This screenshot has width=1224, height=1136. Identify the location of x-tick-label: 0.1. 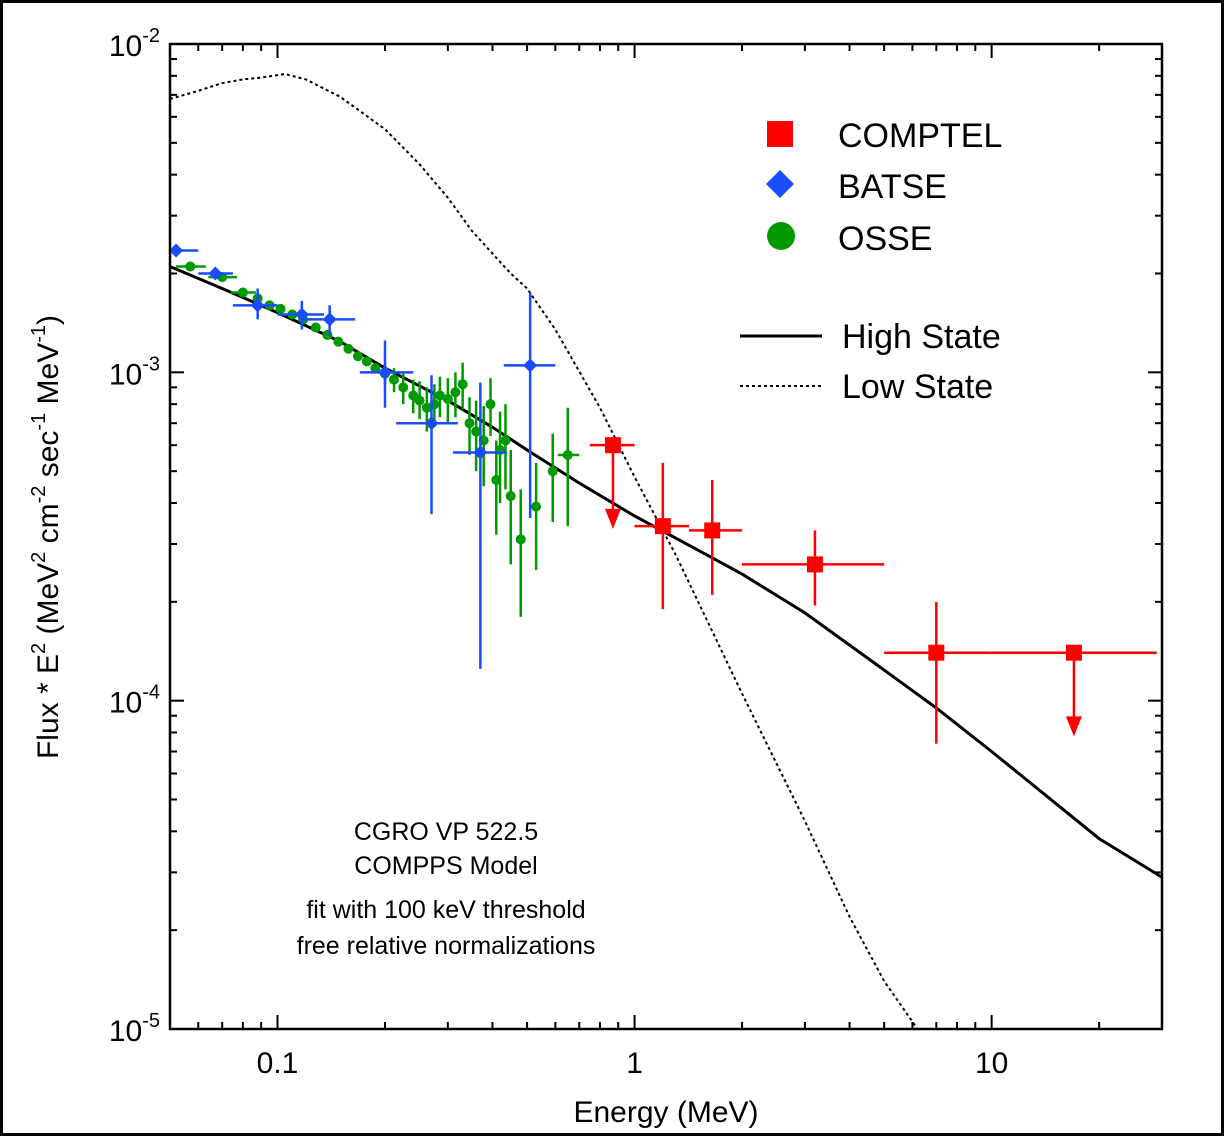
(278, 1063).